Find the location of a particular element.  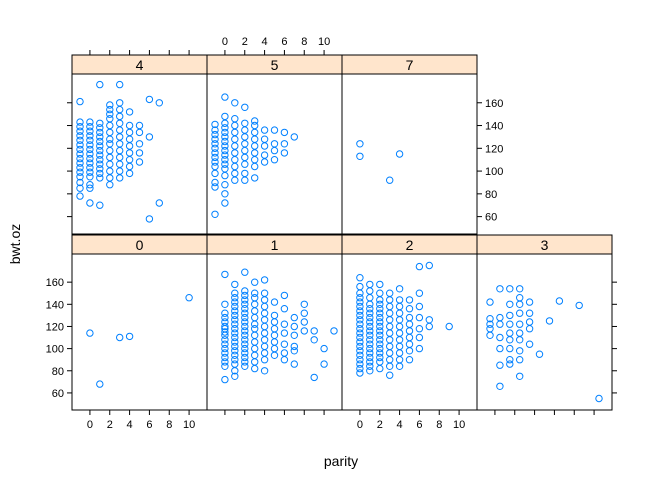

panel-3: 3 is located at coordinates (544, 322).